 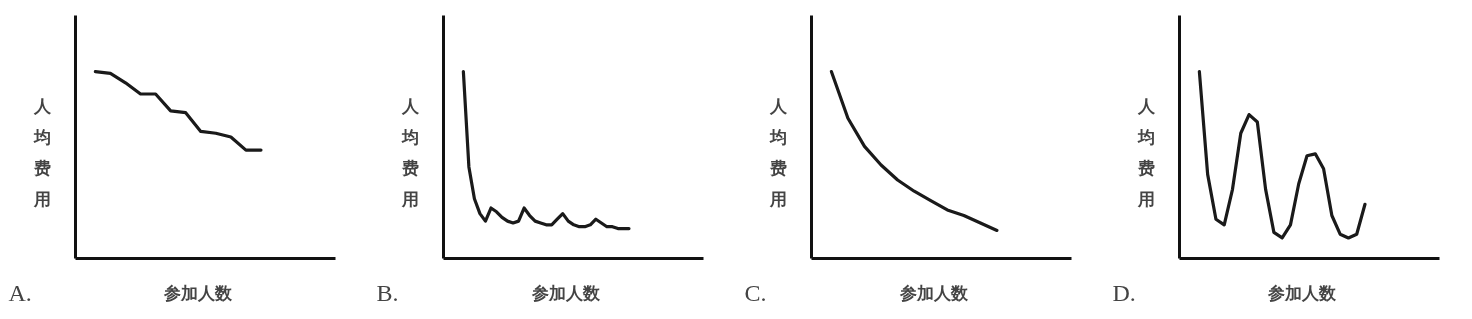 What do you see at coordinates (387, 292) in the screenshot?
I see `text: B.` at bounding box center [387, 292].